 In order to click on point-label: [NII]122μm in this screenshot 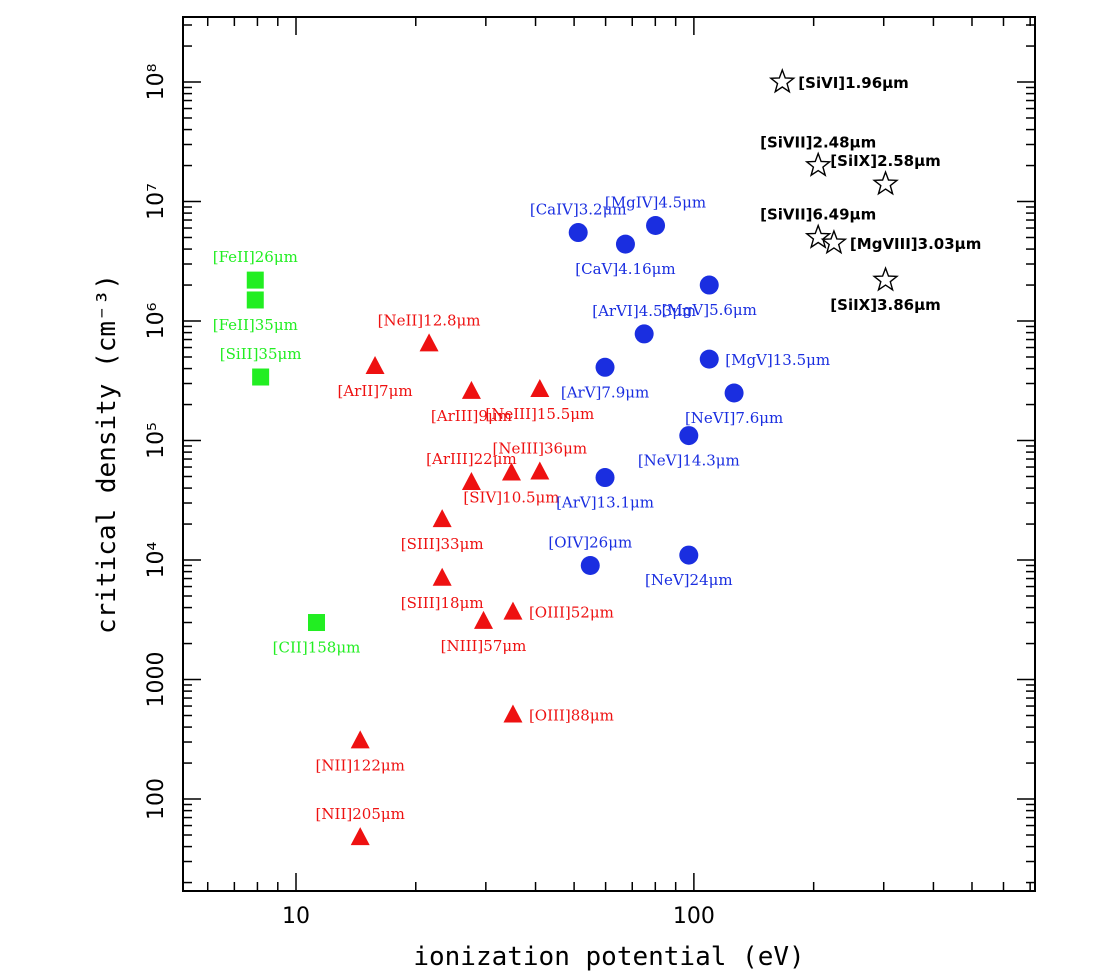, I will do `click(360, 765)`.